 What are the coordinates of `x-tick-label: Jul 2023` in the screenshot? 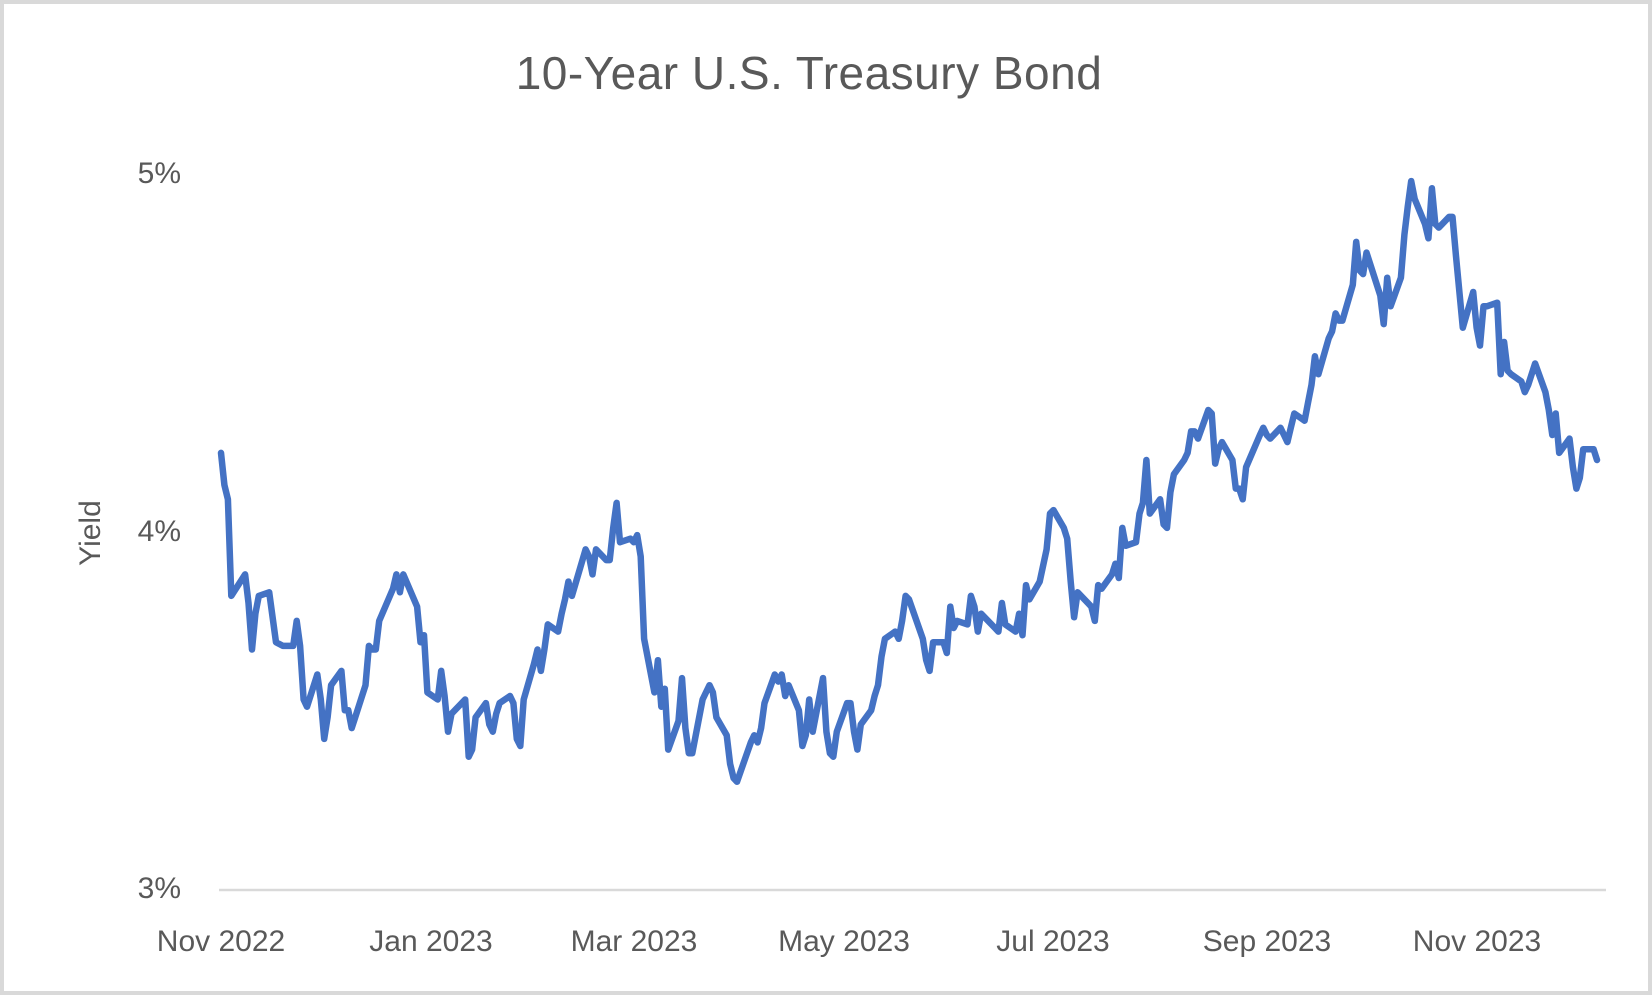 It's located at (1053, 941).